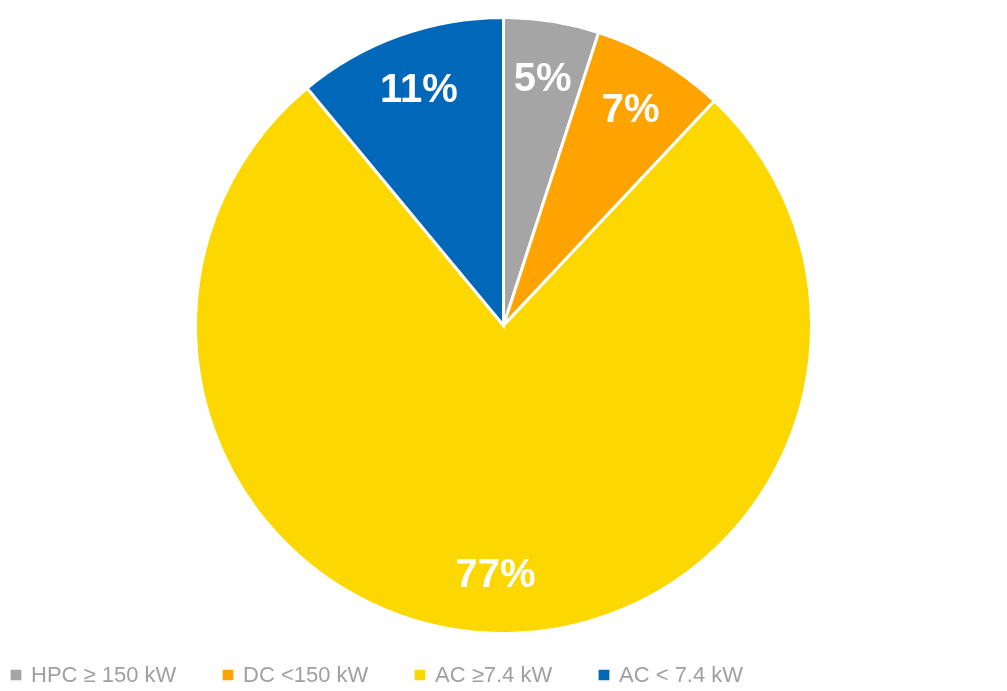  What do you see at coordinates (104, 674) in the screenshot?
I see `legend-label: HPC ≥ 150 kW` at bounding box center [104, 674].